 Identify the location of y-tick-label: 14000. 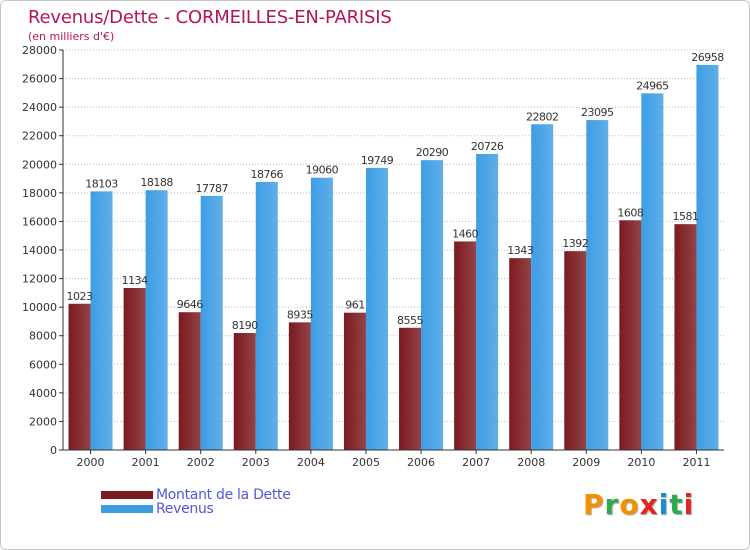
(39, 250).